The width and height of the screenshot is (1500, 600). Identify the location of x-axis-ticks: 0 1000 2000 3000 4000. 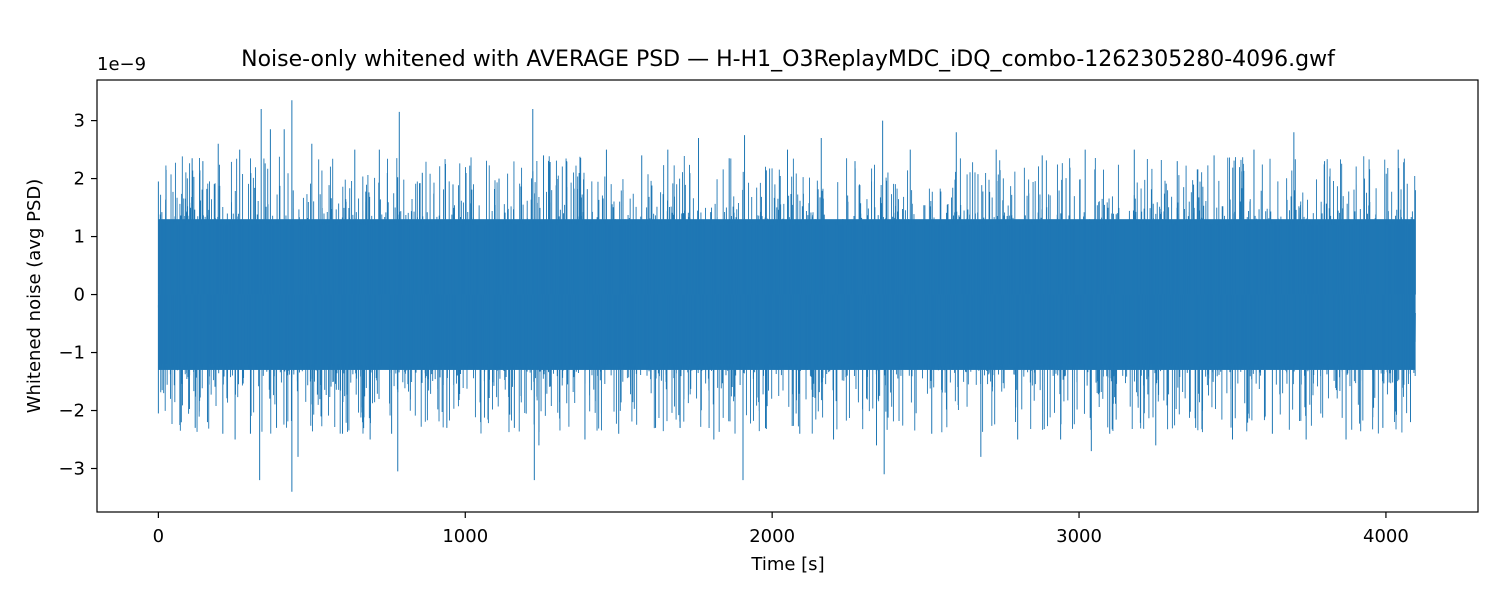
(781, 529).